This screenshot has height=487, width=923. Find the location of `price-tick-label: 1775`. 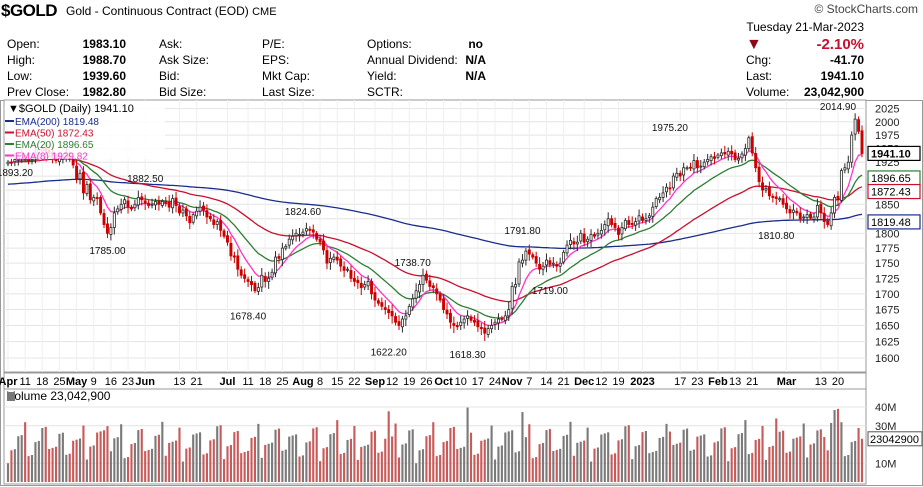

price-tick-label: 1775 is located at coordinates (887, 249).